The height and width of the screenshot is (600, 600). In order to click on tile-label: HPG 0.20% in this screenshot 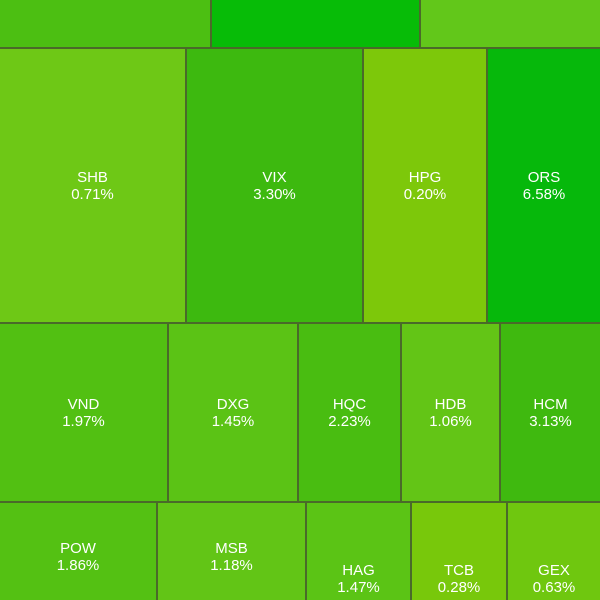, I will do `click(425, 186)`.